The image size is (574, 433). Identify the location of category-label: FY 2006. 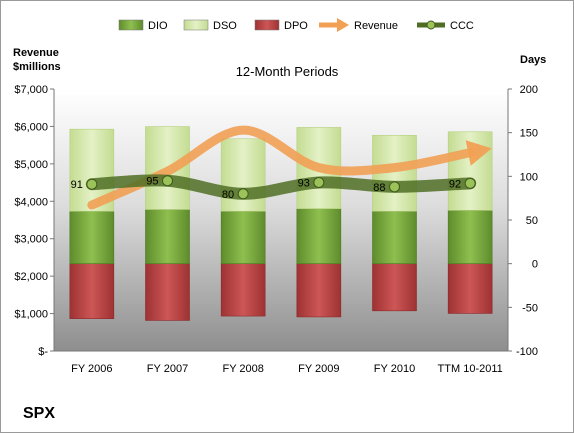
(91, 369).